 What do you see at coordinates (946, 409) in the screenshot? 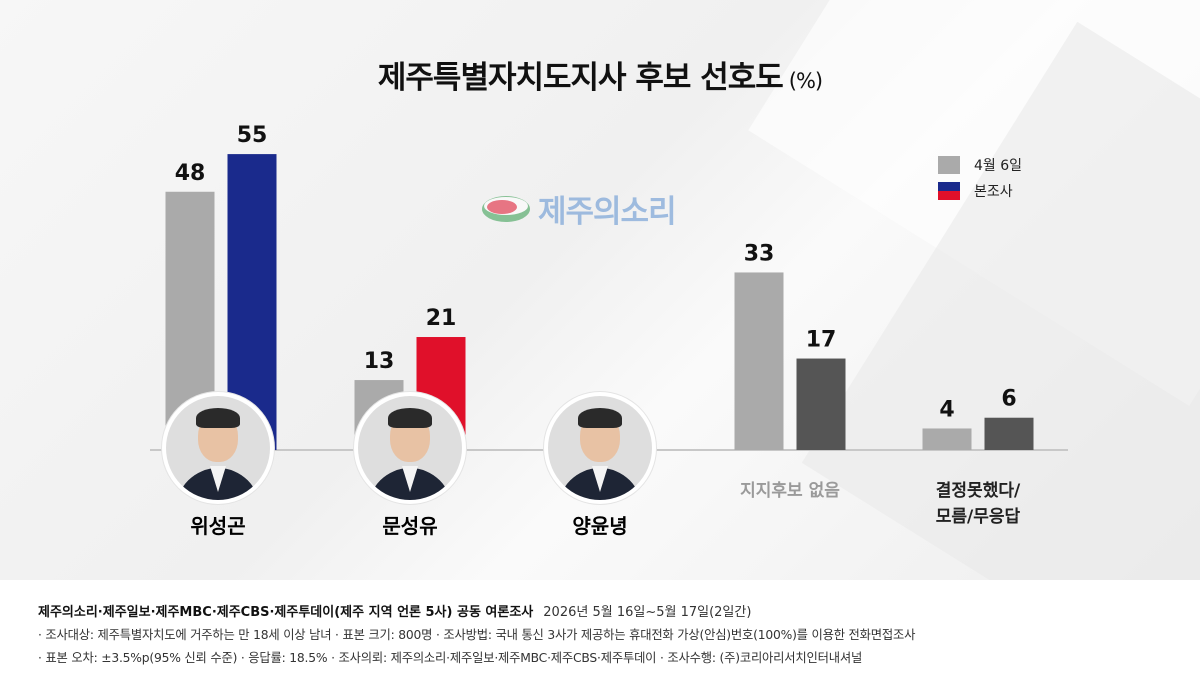
I see `bar-prev-4-label: 4` at bounding box center [946, 409].